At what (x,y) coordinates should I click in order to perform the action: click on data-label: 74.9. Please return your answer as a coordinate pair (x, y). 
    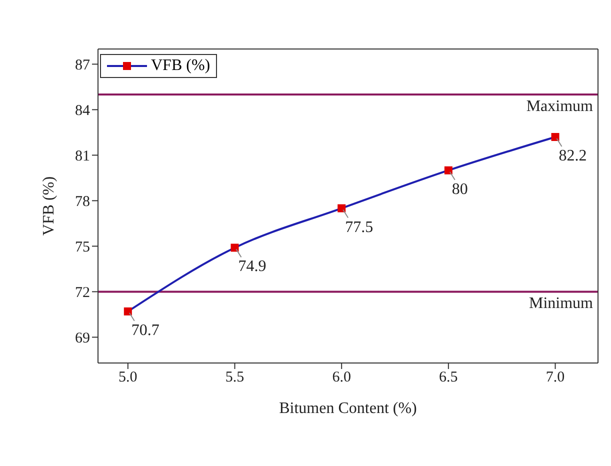
    Looking at the image, I should click on (252, 267).